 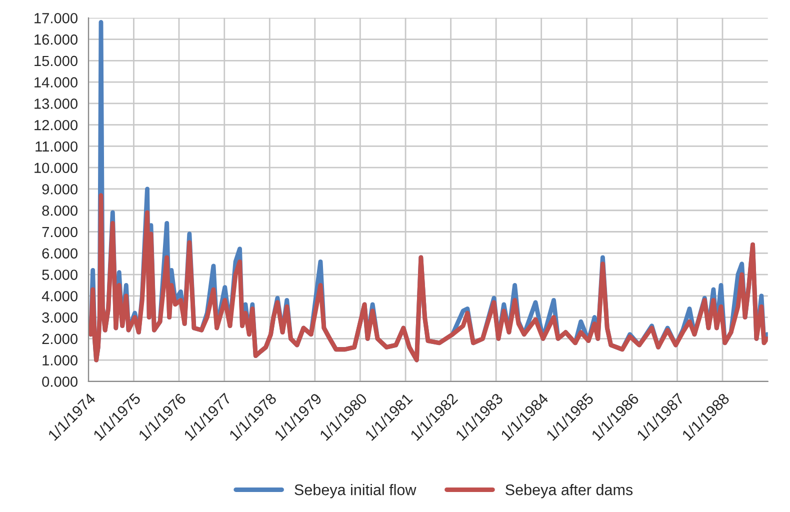 What do you see at coordinates (355, 491) in the screenshot?
I see `legend-label: Sebeya initial flow` at bounding box center [355, 491].